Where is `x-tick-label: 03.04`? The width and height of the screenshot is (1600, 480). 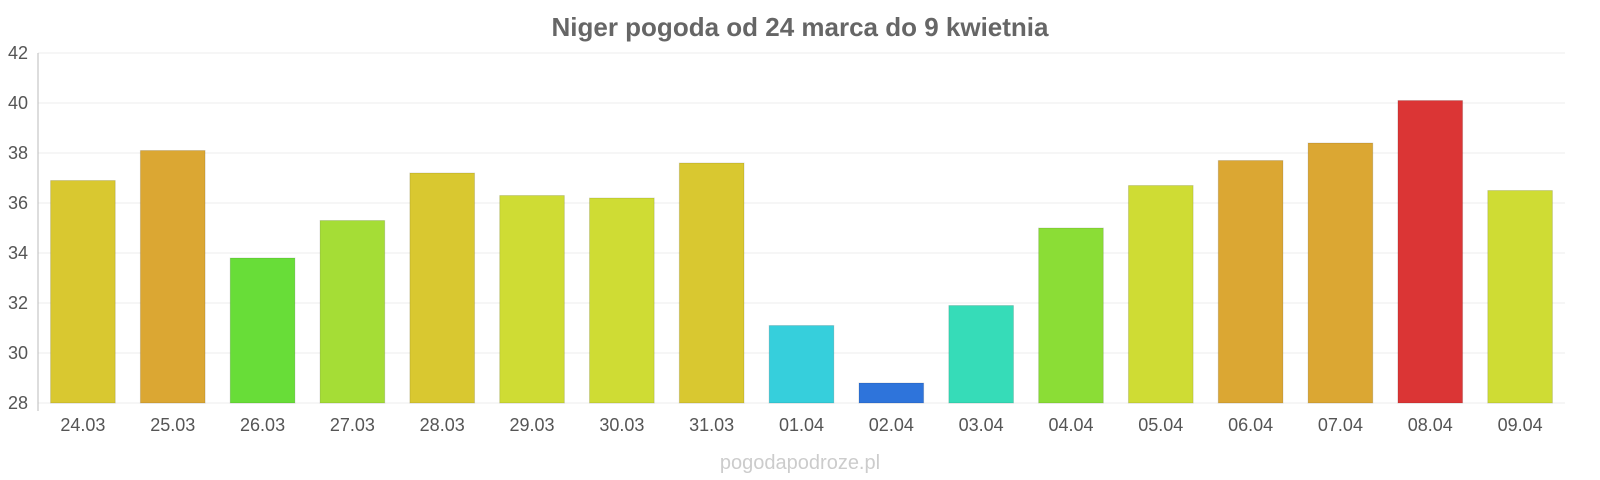 x-tick-label: 03.04 is located at coordinates (981, 425).